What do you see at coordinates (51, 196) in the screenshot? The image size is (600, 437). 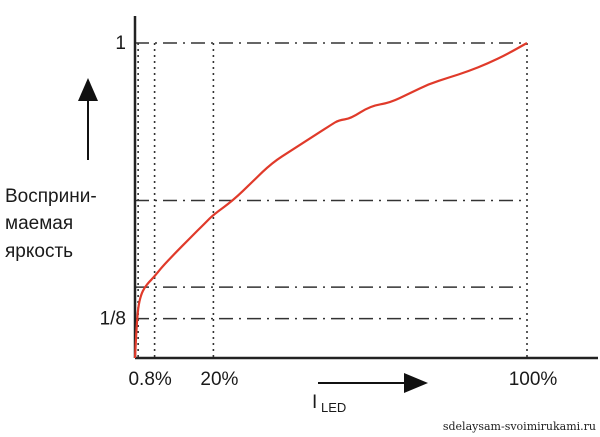 I see `ylabel-line-1: Восприни-` at bounding box center [51, 196].